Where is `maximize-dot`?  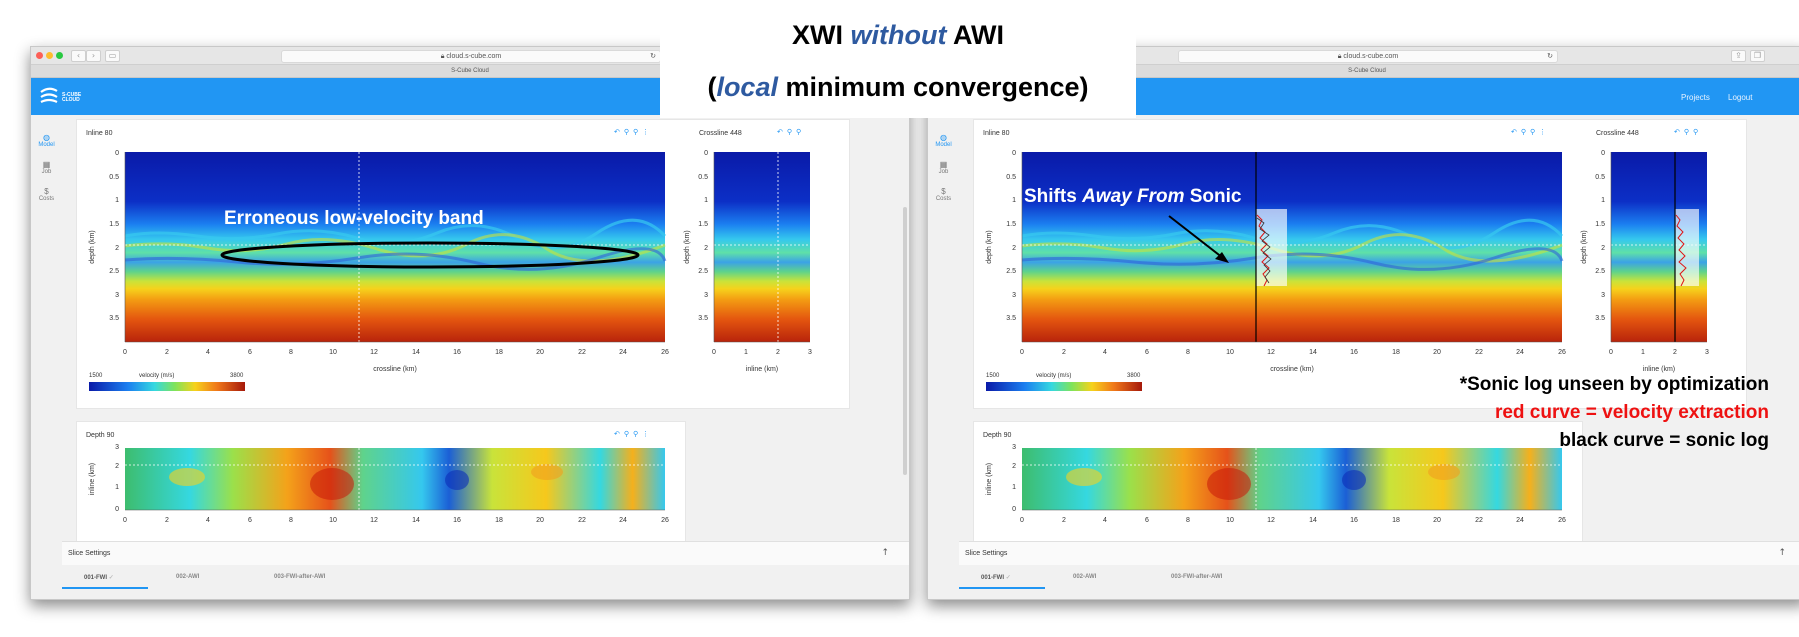 maximize-dot is located at coordinates (59, 55).